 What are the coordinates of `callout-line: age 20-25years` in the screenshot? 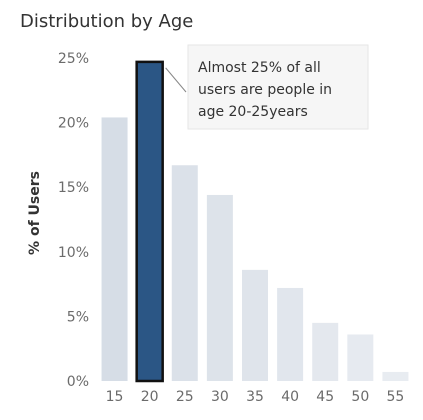 It's located at (253, 112).